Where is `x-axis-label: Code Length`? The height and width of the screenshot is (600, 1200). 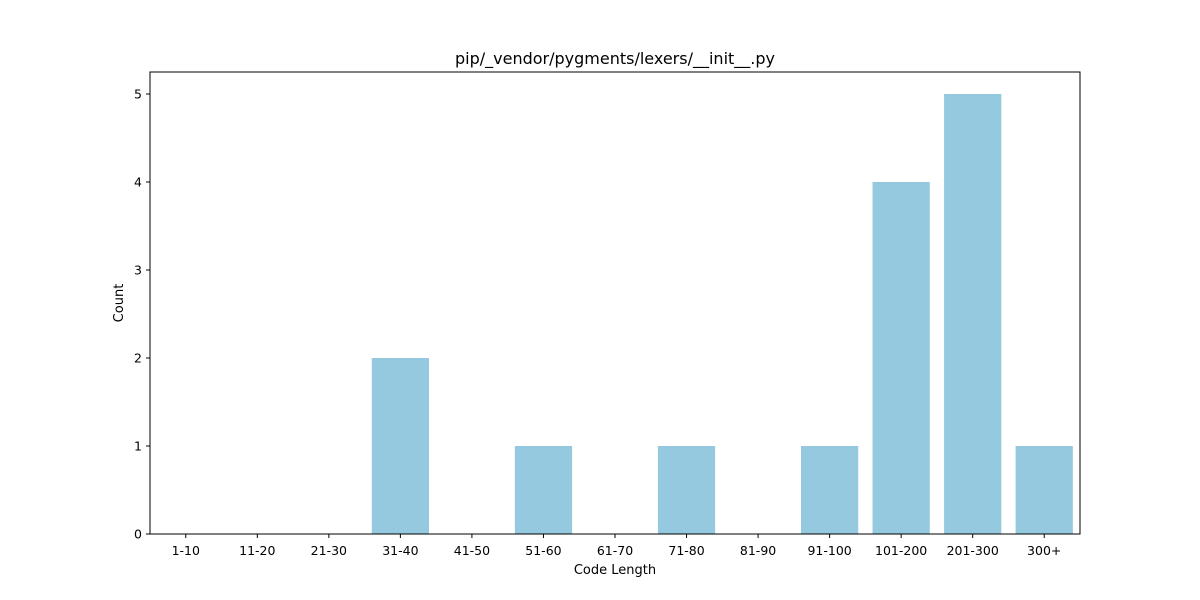 x-axis-label: Code Length is located at coordinates (615, 570).